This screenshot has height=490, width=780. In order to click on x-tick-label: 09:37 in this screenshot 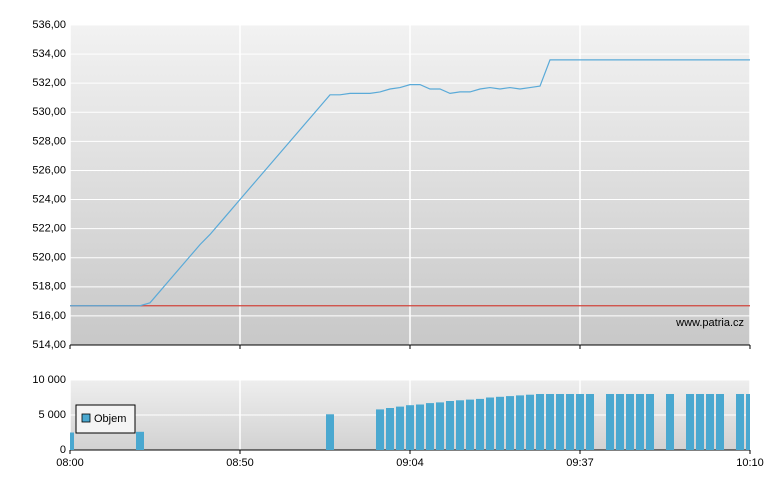, I will do `click(580, 463)`.